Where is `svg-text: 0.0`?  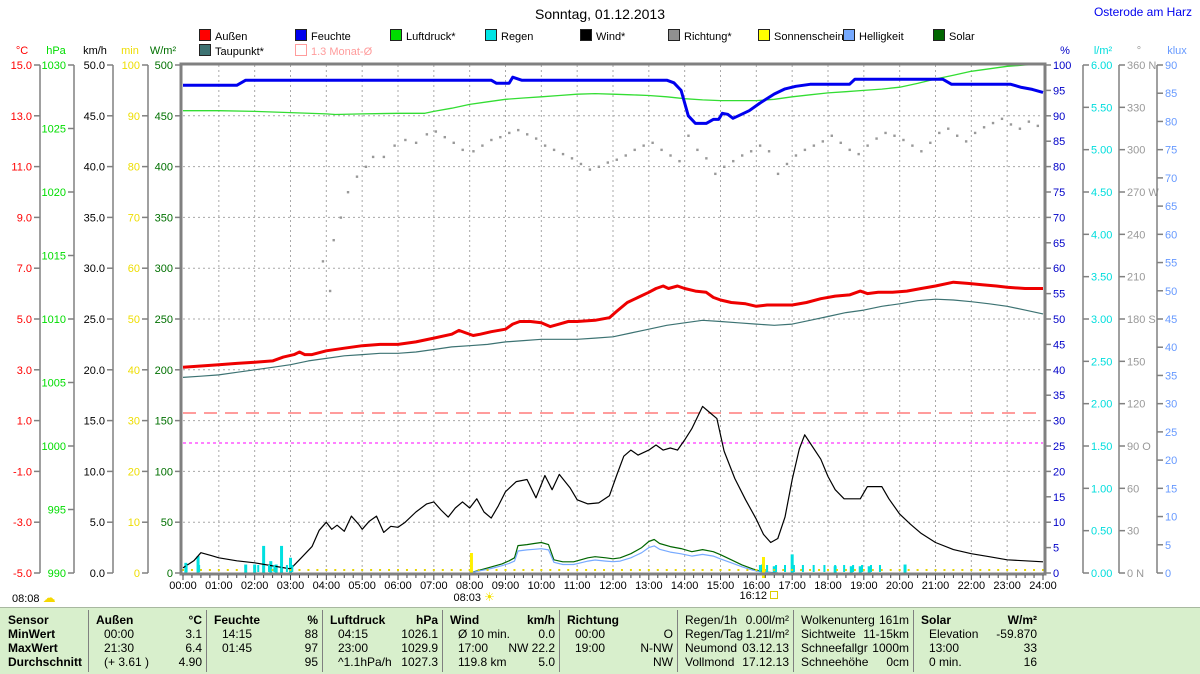
svg-text: 0.0 is located at coordinates (97, 574).